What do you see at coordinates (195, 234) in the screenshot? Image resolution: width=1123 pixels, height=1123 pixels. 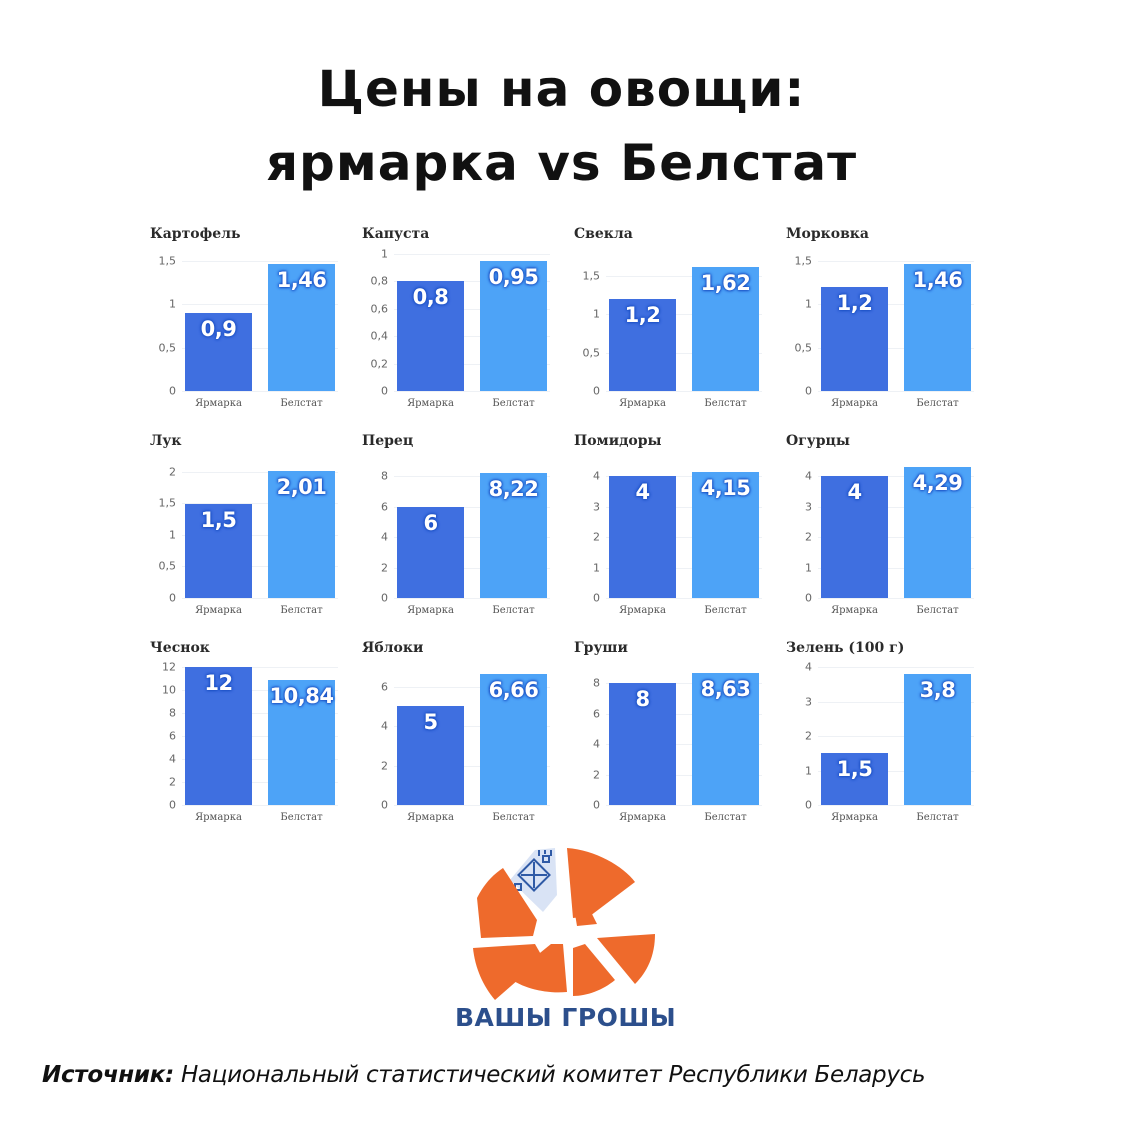 I see `chart-title: Картофель` at bounding box center [195, 234].